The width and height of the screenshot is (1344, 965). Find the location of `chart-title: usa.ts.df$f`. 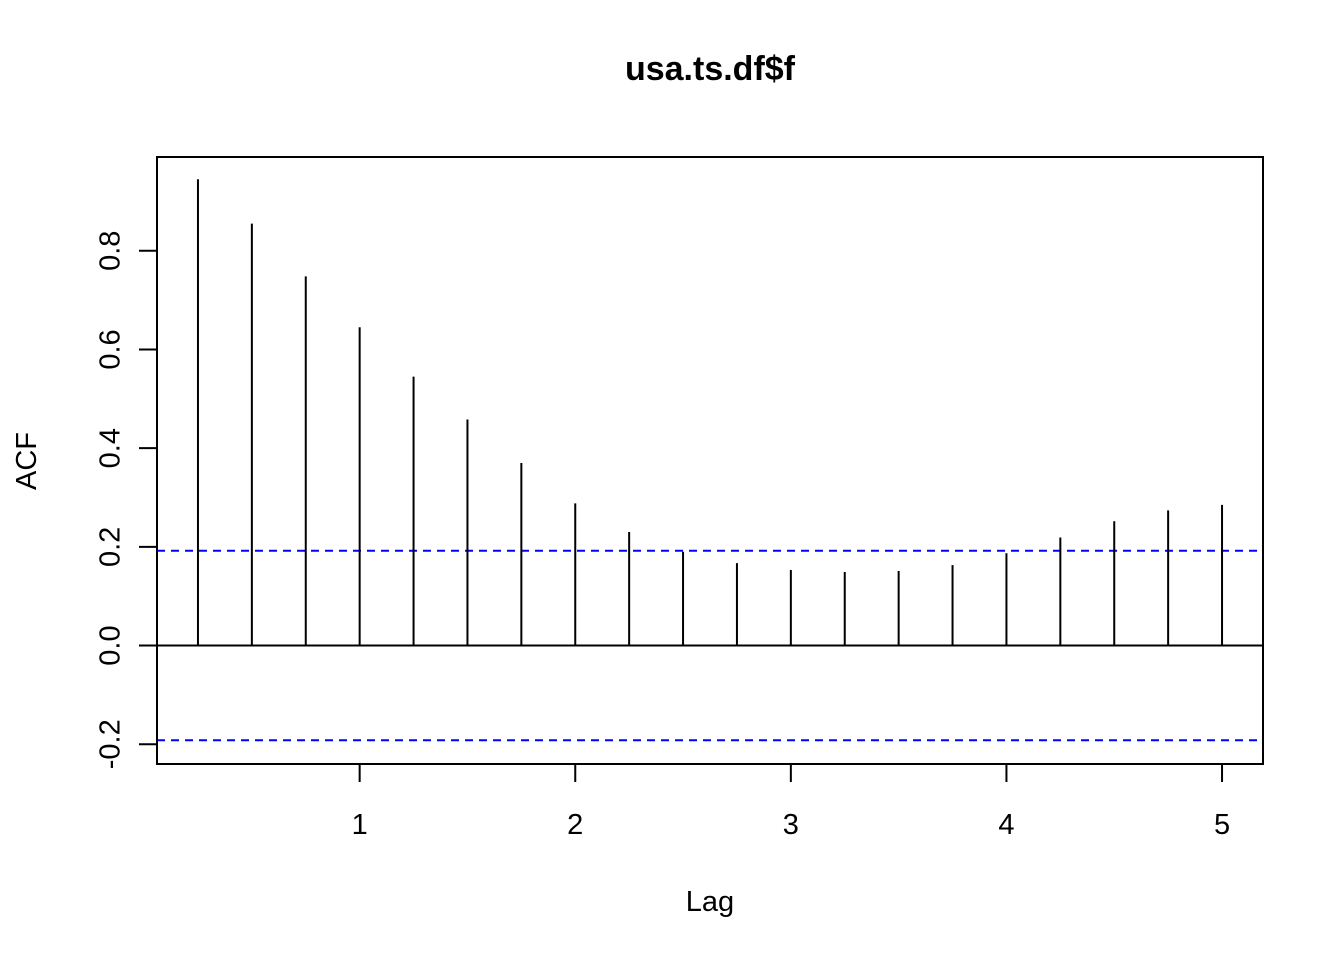

chart-title: usa.ts.df$f is located at coordinates (710, 69).